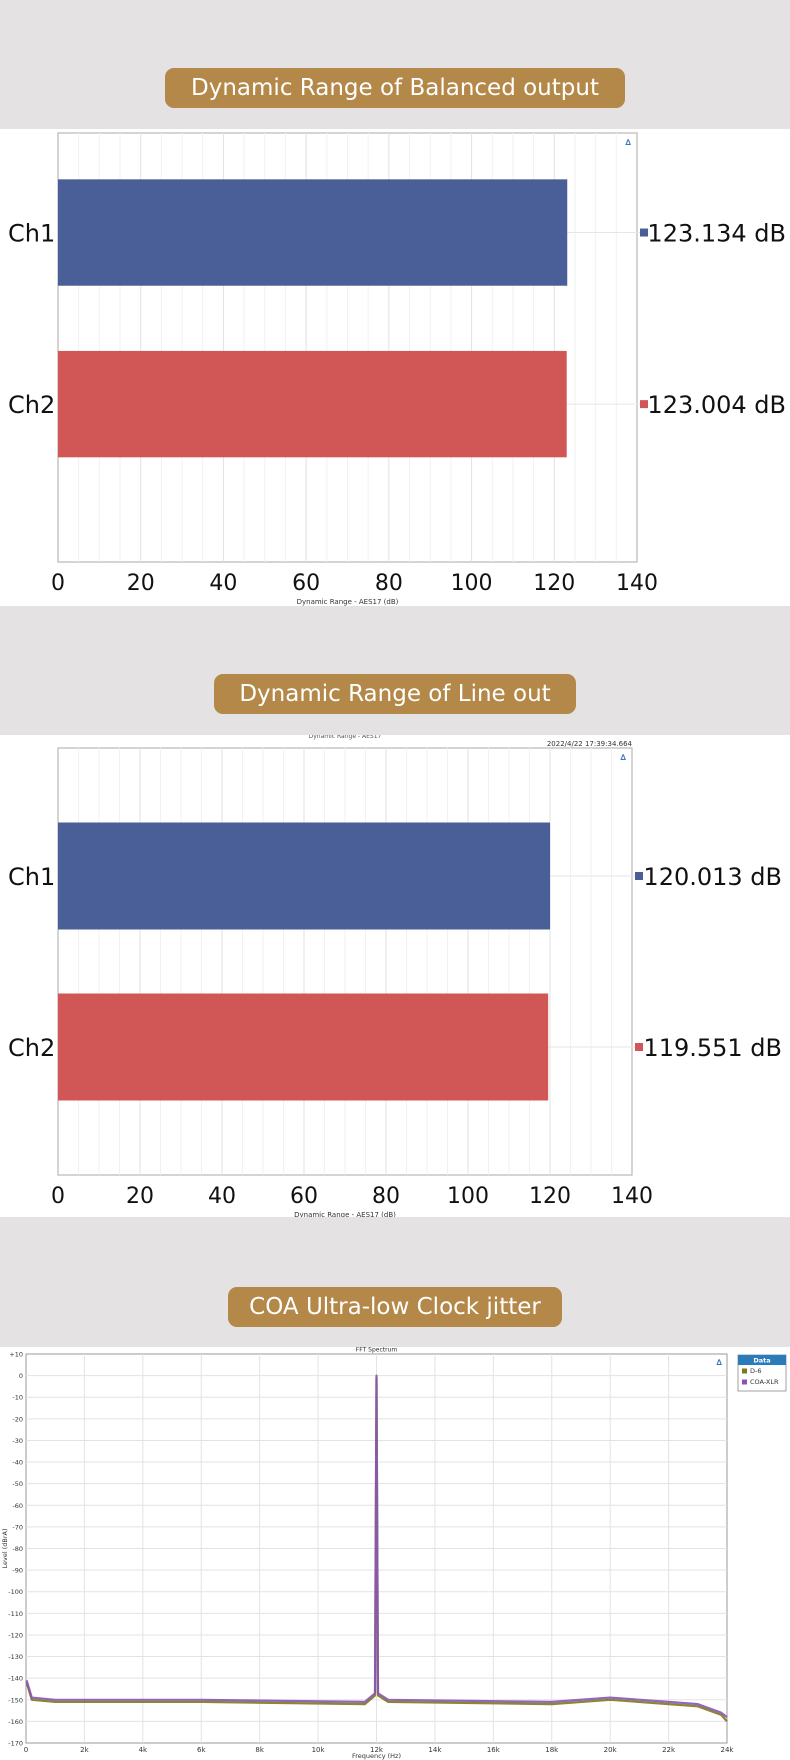 The width and height of the screenshot is (790, 1760). Describe the element at coordinates (395, 64) in the screenshot. I see `section-1-header: Dynamic Range of Balanced output` at that location.